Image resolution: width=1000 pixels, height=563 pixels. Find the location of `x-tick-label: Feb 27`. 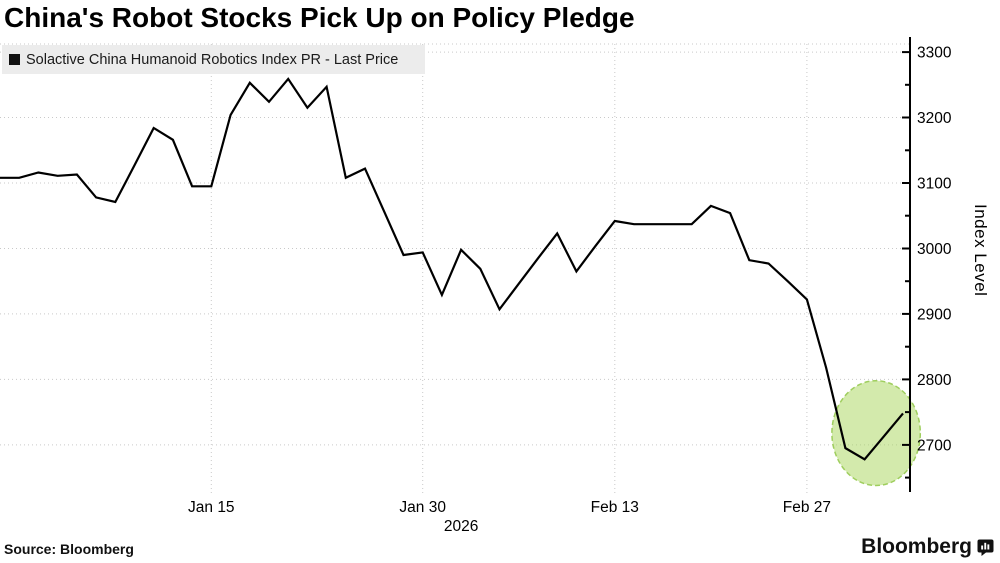

x-tick-label: Feb 27 is located at coordinates (807, 507).